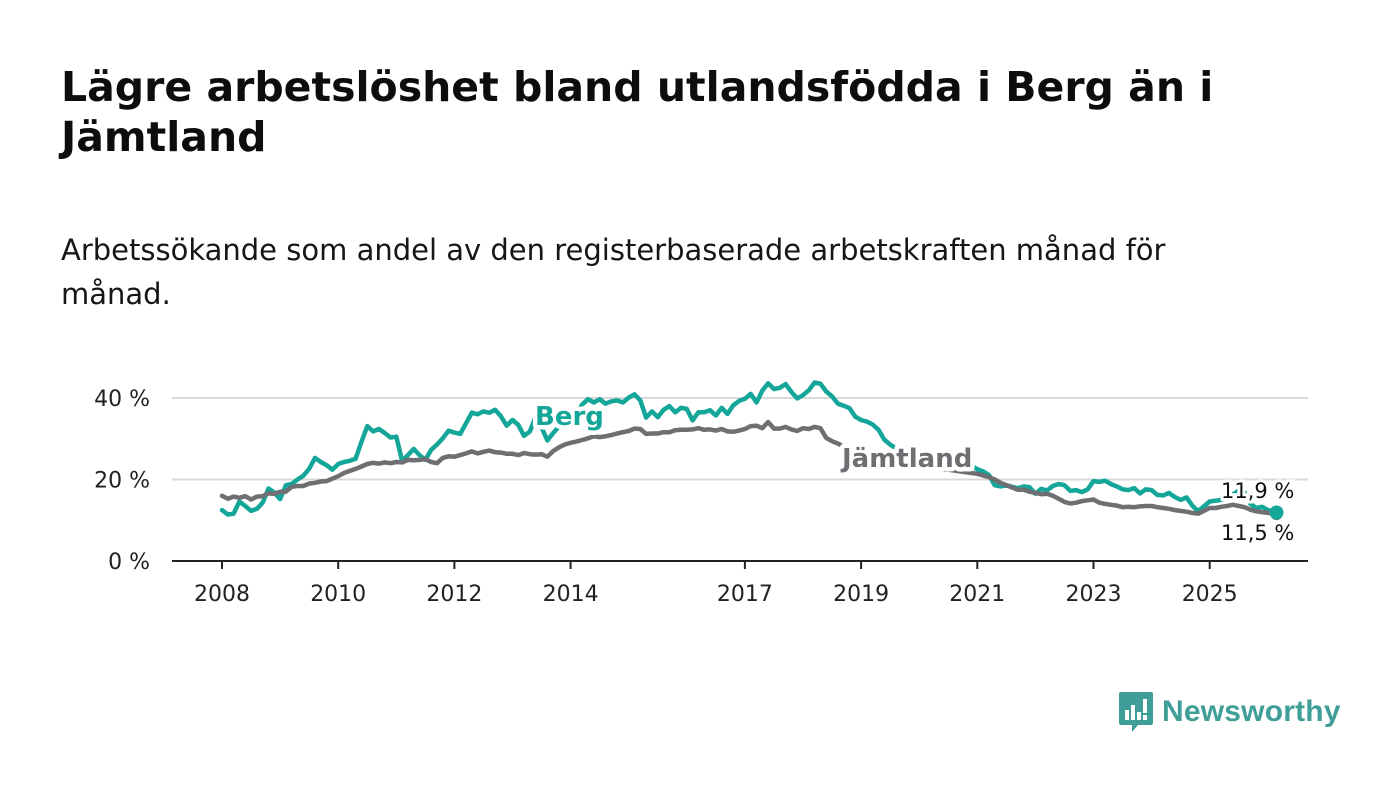  Describe the element at coordinates (1276, 512) in the screenshot. I see `end-marker-berg` at that location.